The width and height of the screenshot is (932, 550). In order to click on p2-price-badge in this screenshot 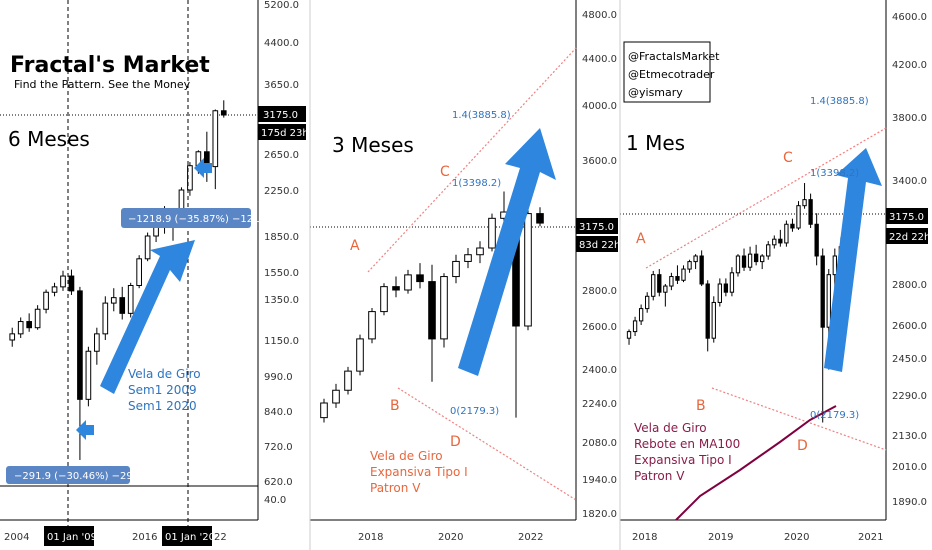, I will do `click(597, 226)`.